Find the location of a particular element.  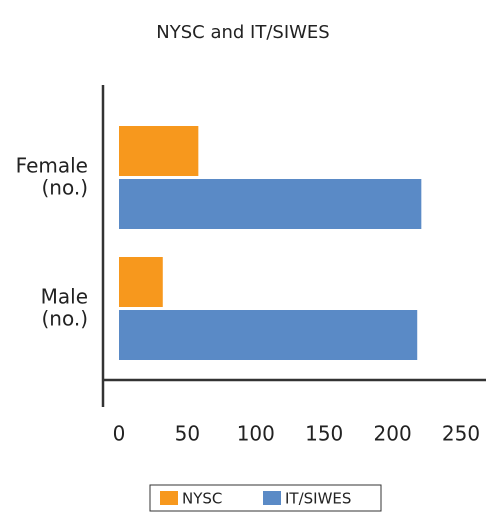

y-tick-label: Female (no.) is located at coordinates (52, 176).